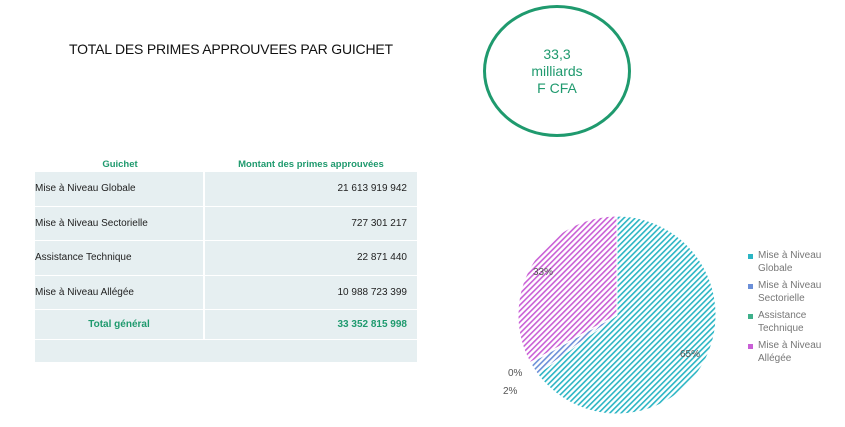 This screenshot has width=845, height=427. Describe the element at coordinates (120, 292) in the screenshot. I see `row-label: Mise à Niveau Allégée` at that location.